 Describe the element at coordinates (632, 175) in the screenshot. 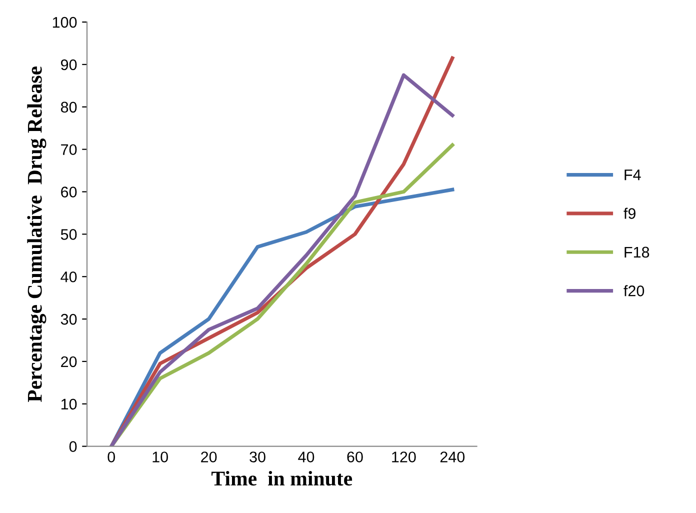

I see `legend-label: F4` at that location.